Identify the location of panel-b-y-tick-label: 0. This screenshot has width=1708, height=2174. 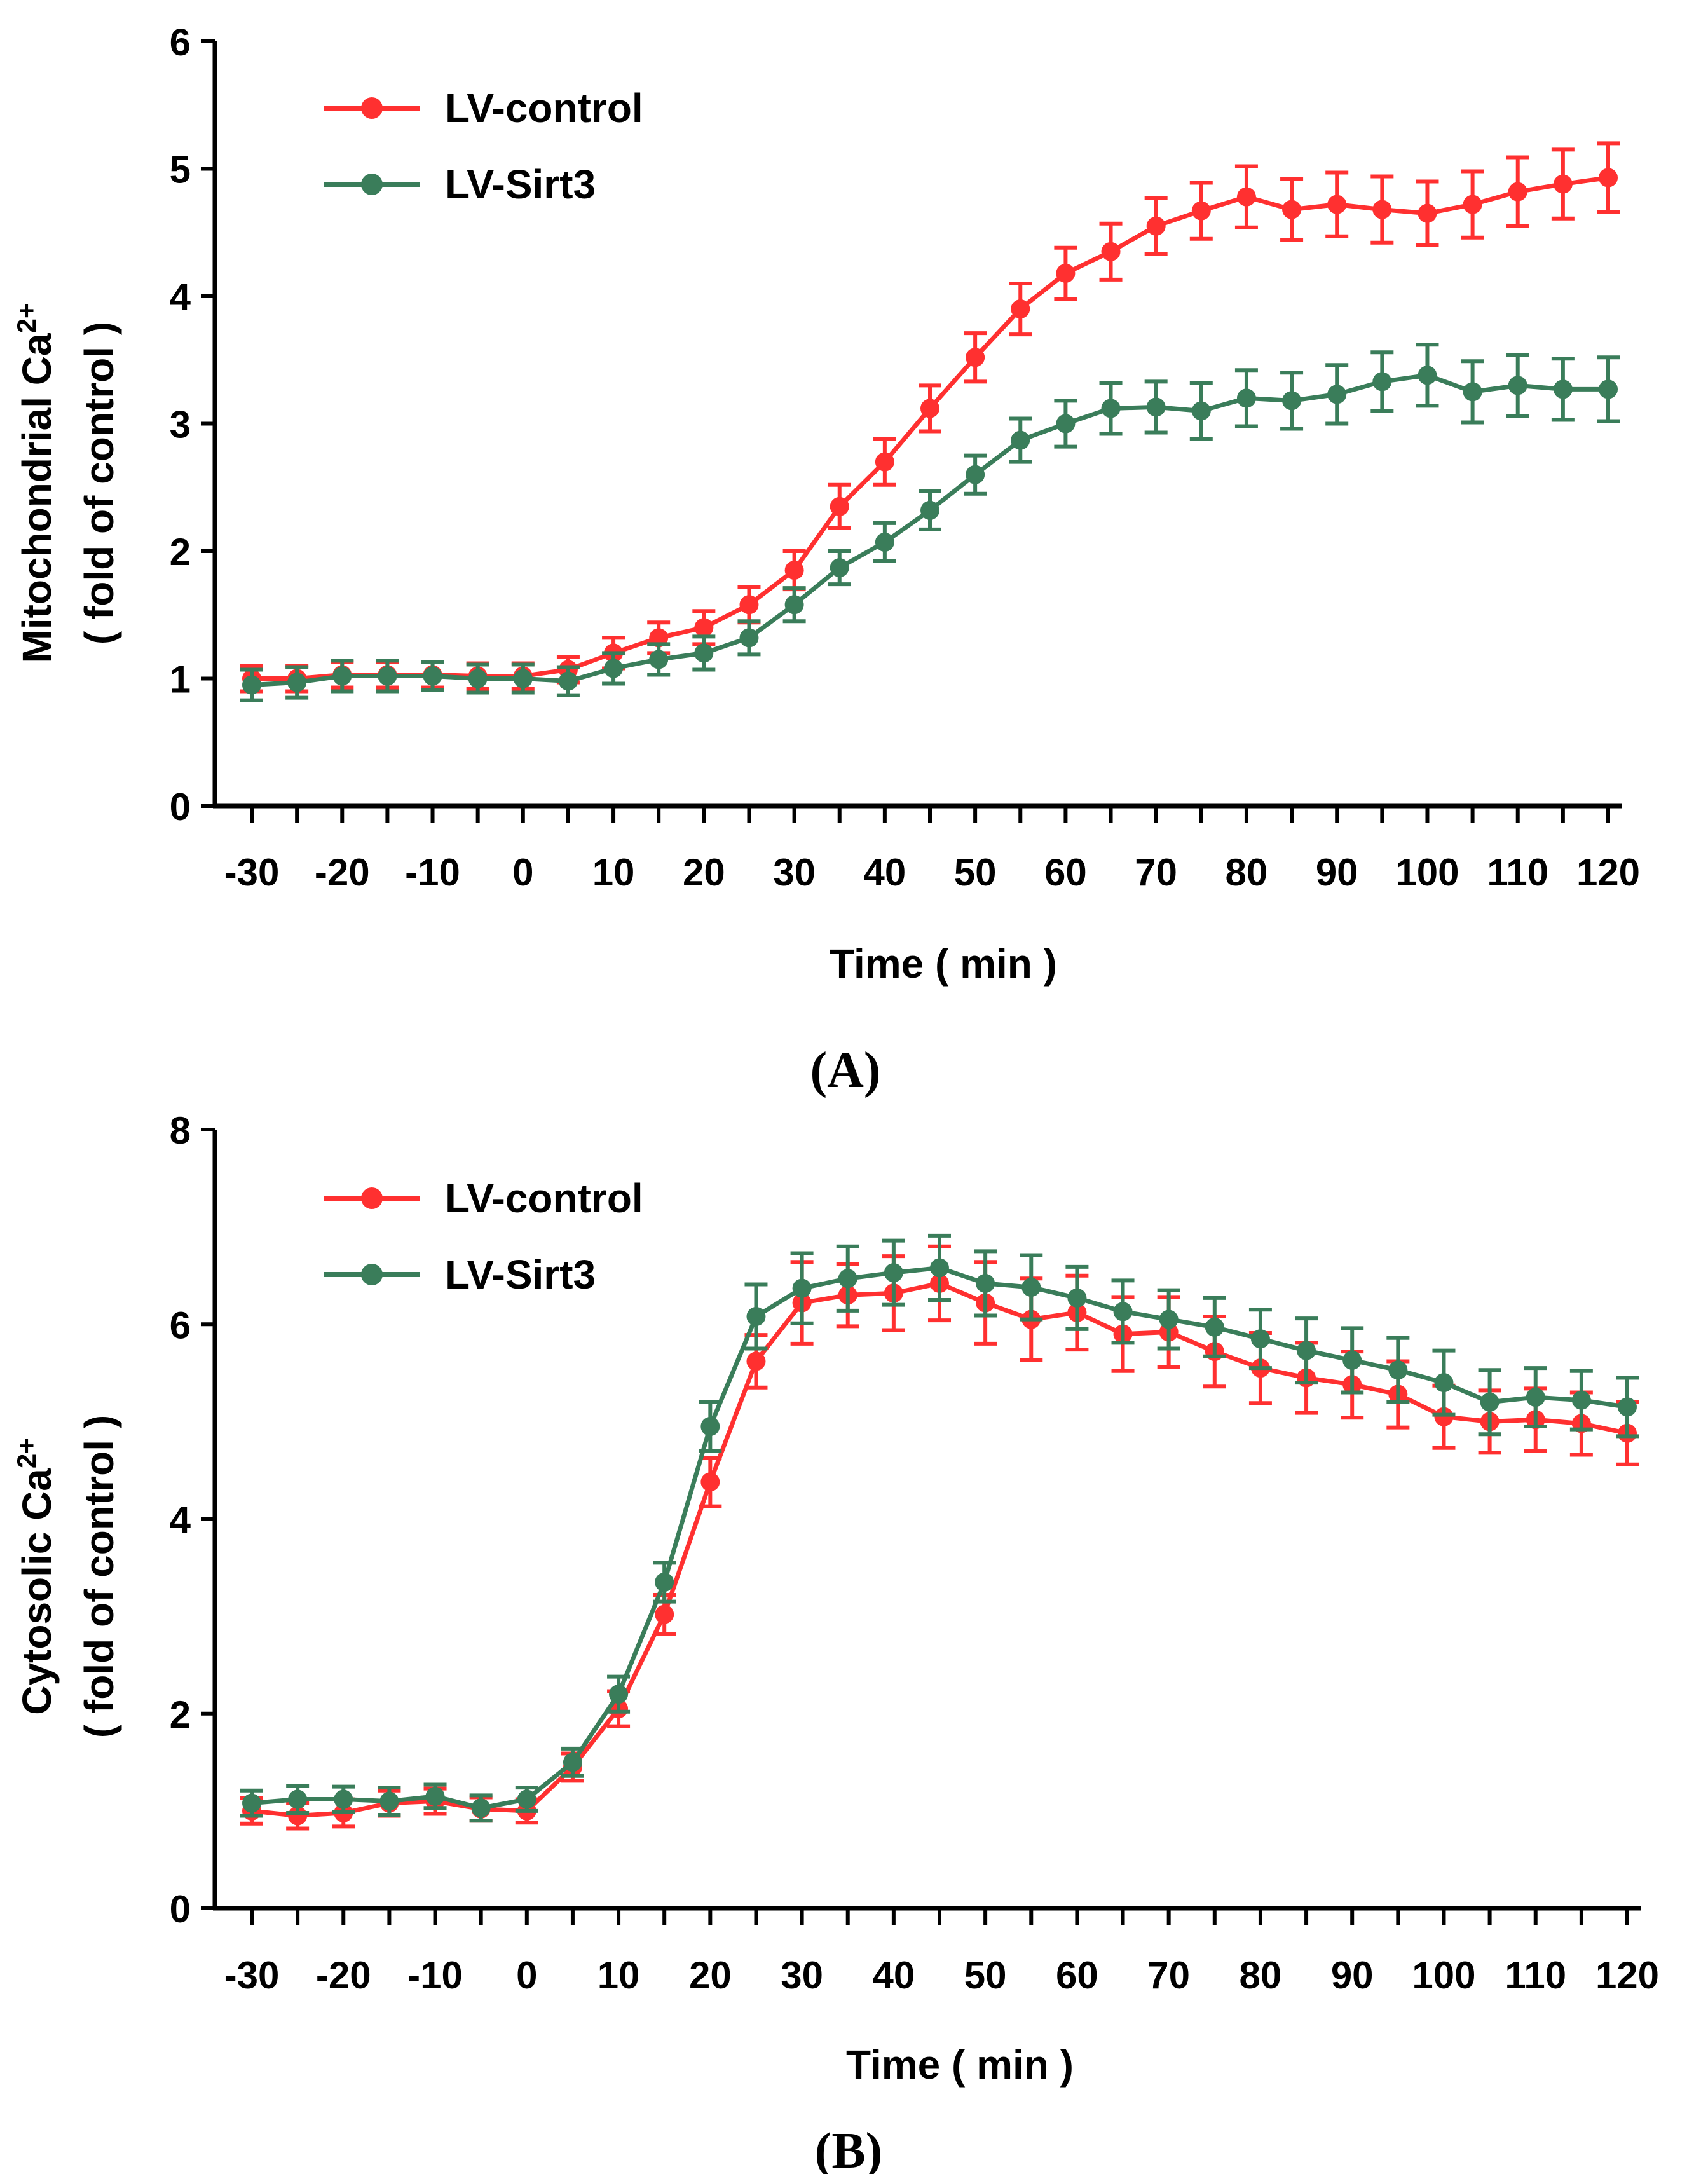
(180, 1909).